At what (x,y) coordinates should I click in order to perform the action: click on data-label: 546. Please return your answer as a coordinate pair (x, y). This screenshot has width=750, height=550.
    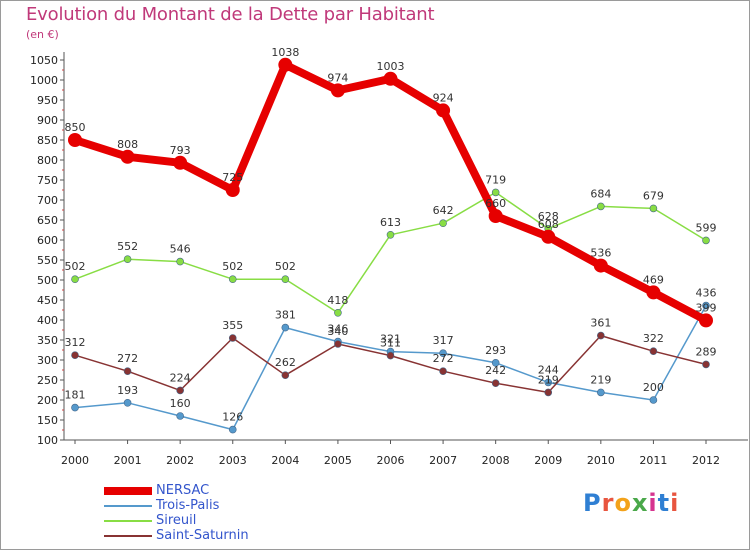
    Looking at the image, I should click on (180, 249).